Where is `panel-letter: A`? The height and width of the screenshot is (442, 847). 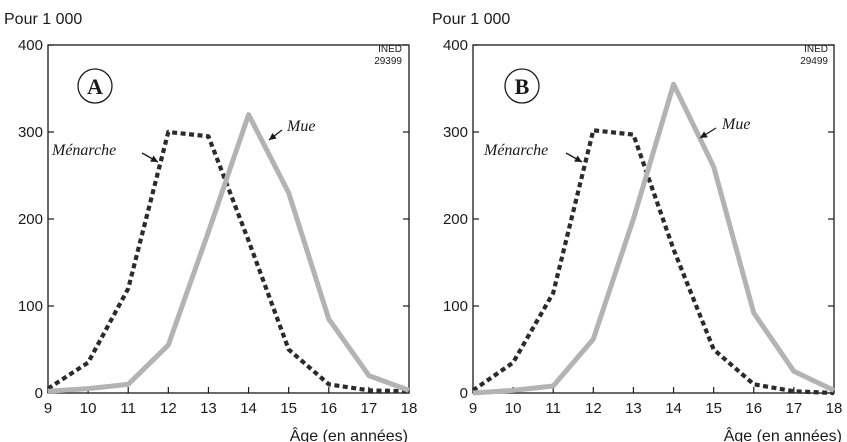 panel-letter: A is located at coordinates (95, 86).